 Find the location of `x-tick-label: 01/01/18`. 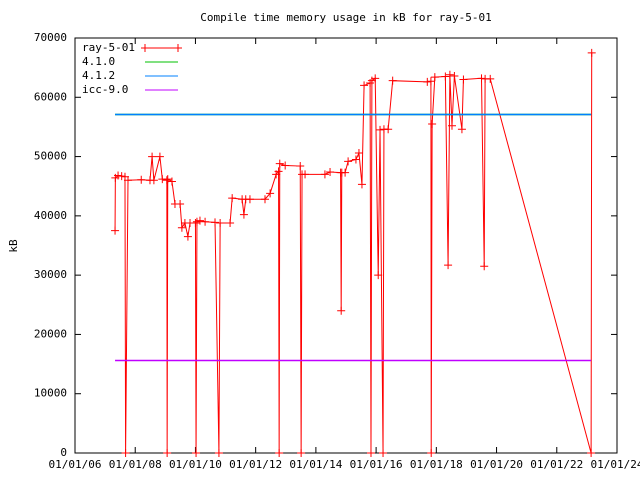

x-tick-label: 01/01/18 is located at coordinates (436, 464).